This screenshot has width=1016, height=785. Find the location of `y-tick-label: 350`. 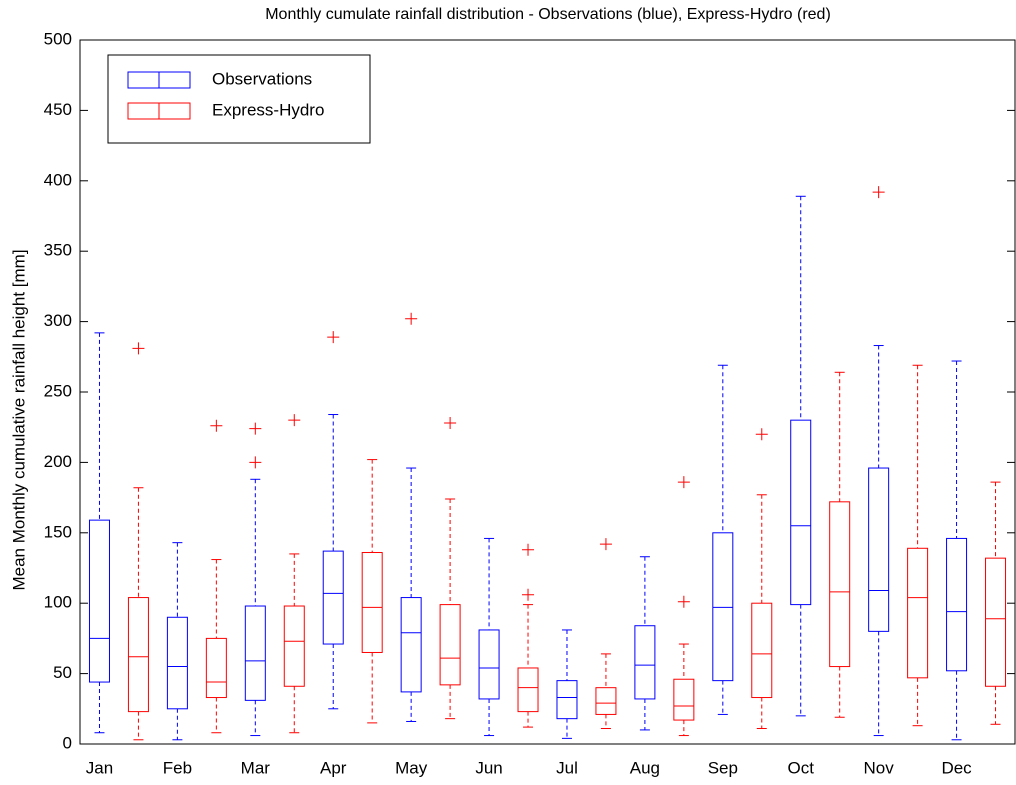

y-tick-label: 350 is located at coordinates (58, 250).